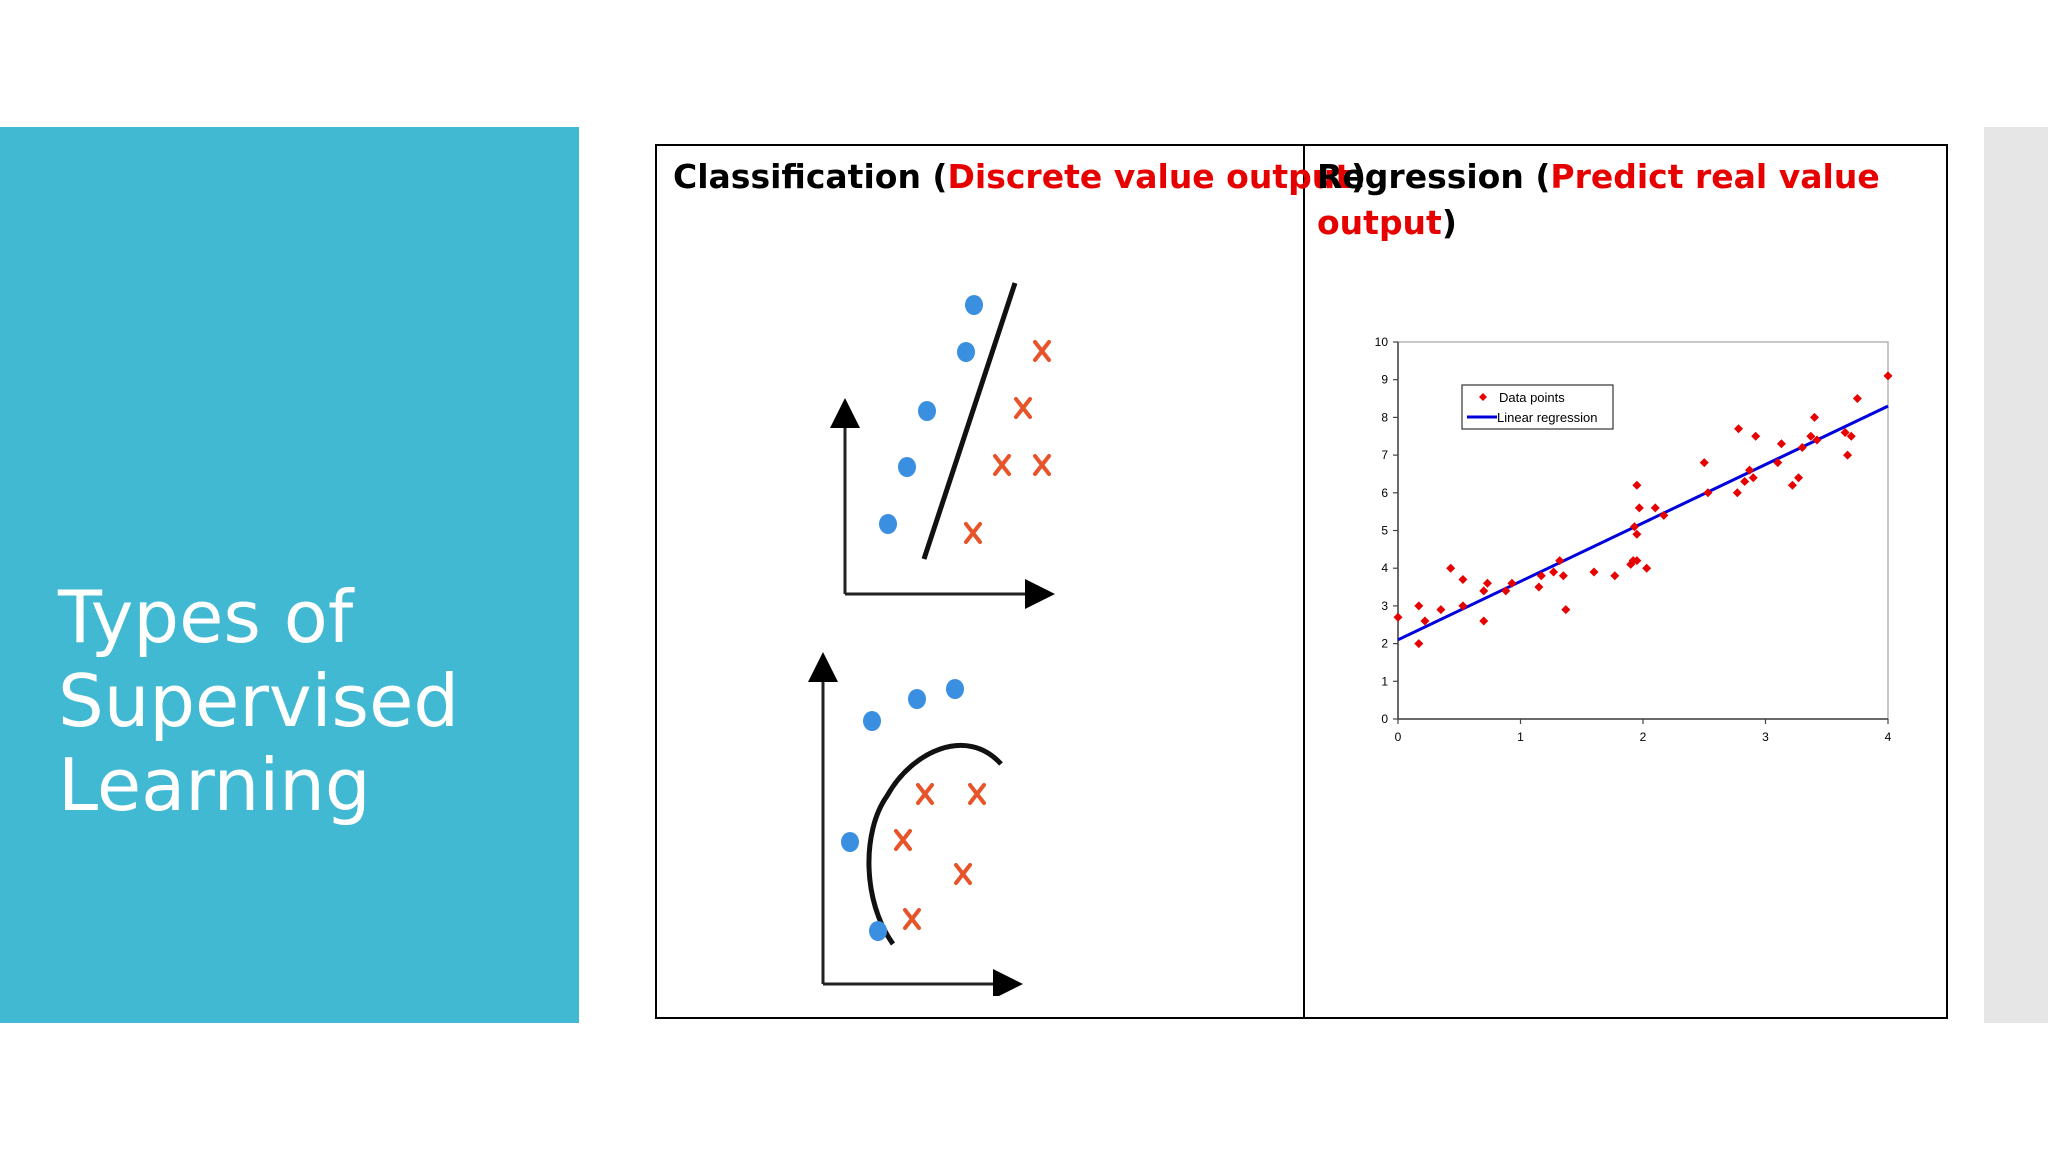 This screenshot has height=1152, width=2048. I want to click on y-tick-label: 7, so click(1384, 455).